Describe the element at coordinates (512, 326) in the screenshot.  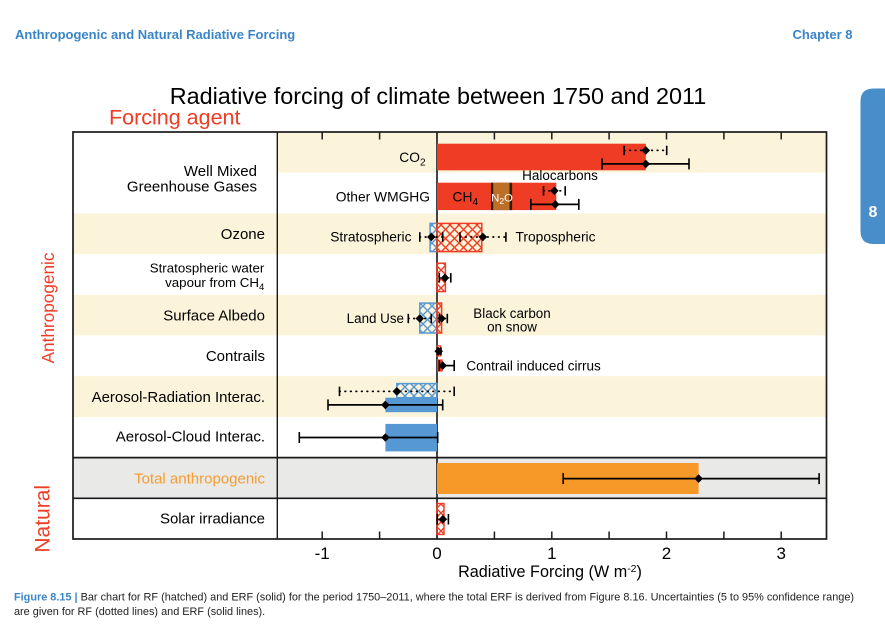
I see `svg-text: on snow` at that location.